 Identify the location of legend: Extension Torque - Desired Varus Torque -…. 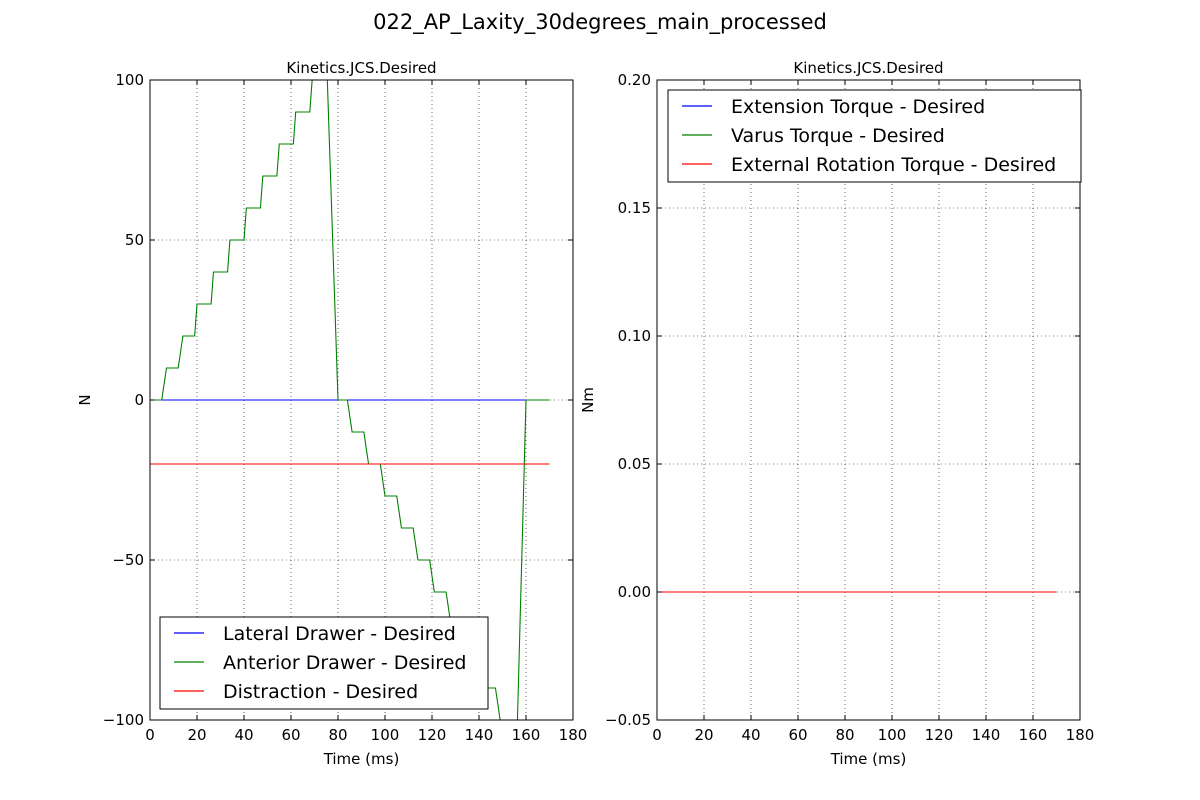
(874, 136).